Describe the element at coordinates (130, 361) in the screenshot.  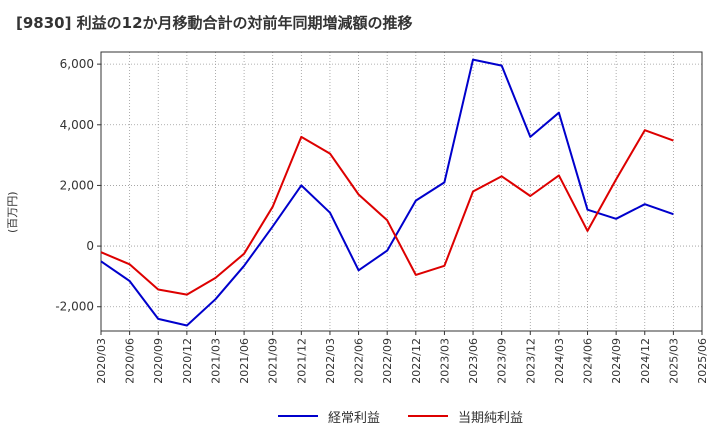
I see `x-tick-label: 2020/06` at that location.